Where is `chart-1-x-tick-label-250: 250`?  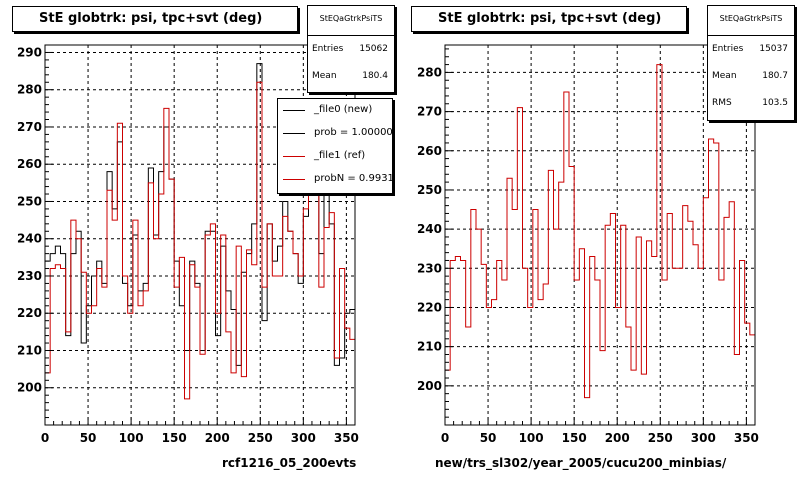
chart-1-x-tick-label-250: 250 is located at coordinates (260, 438).